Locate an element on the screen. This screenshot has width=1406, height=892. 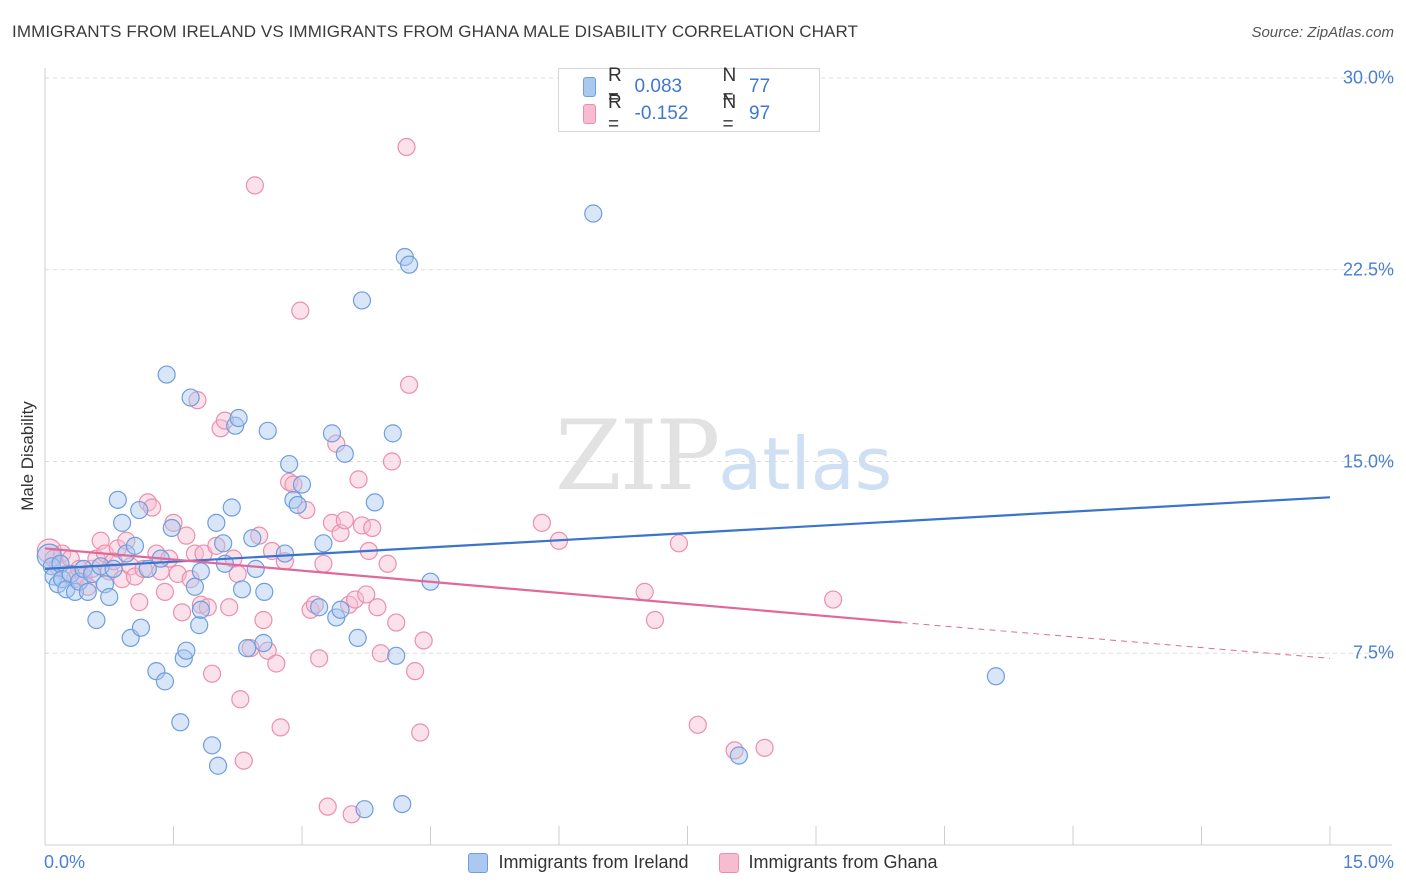
ireland-legend-swatch-icon is located at coordinates (478, 862).